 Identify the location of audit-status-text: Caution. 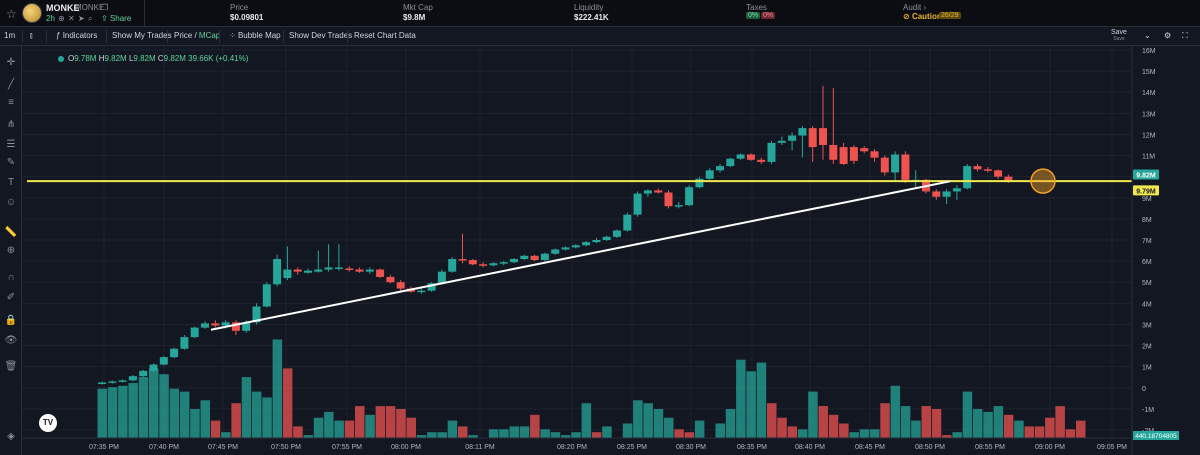
(926, 16).